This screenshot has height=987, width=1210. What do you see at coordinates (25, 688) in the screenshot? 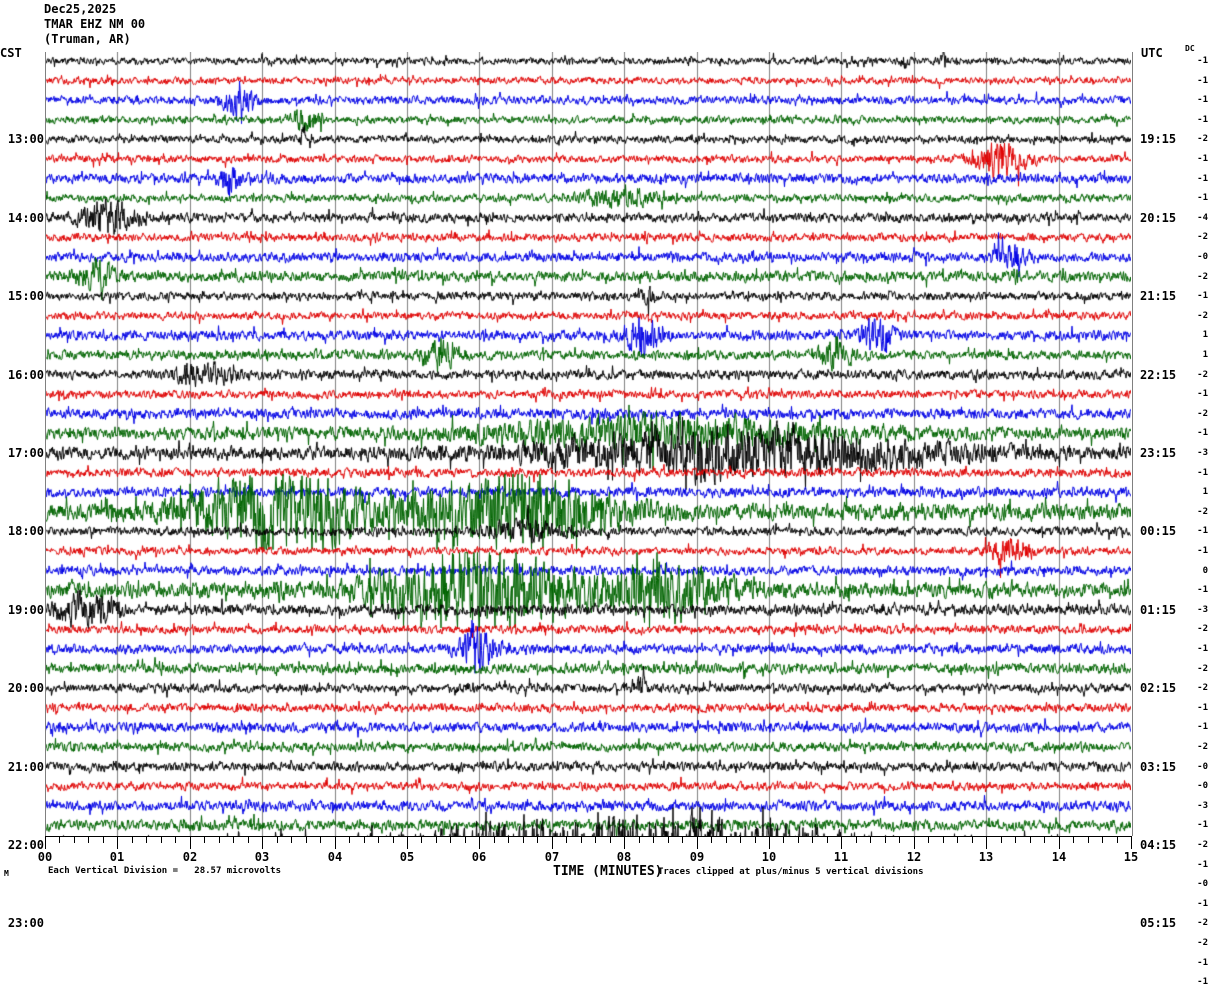
I see `cst-time-label: 20:00` at bounding box center [25, 688].